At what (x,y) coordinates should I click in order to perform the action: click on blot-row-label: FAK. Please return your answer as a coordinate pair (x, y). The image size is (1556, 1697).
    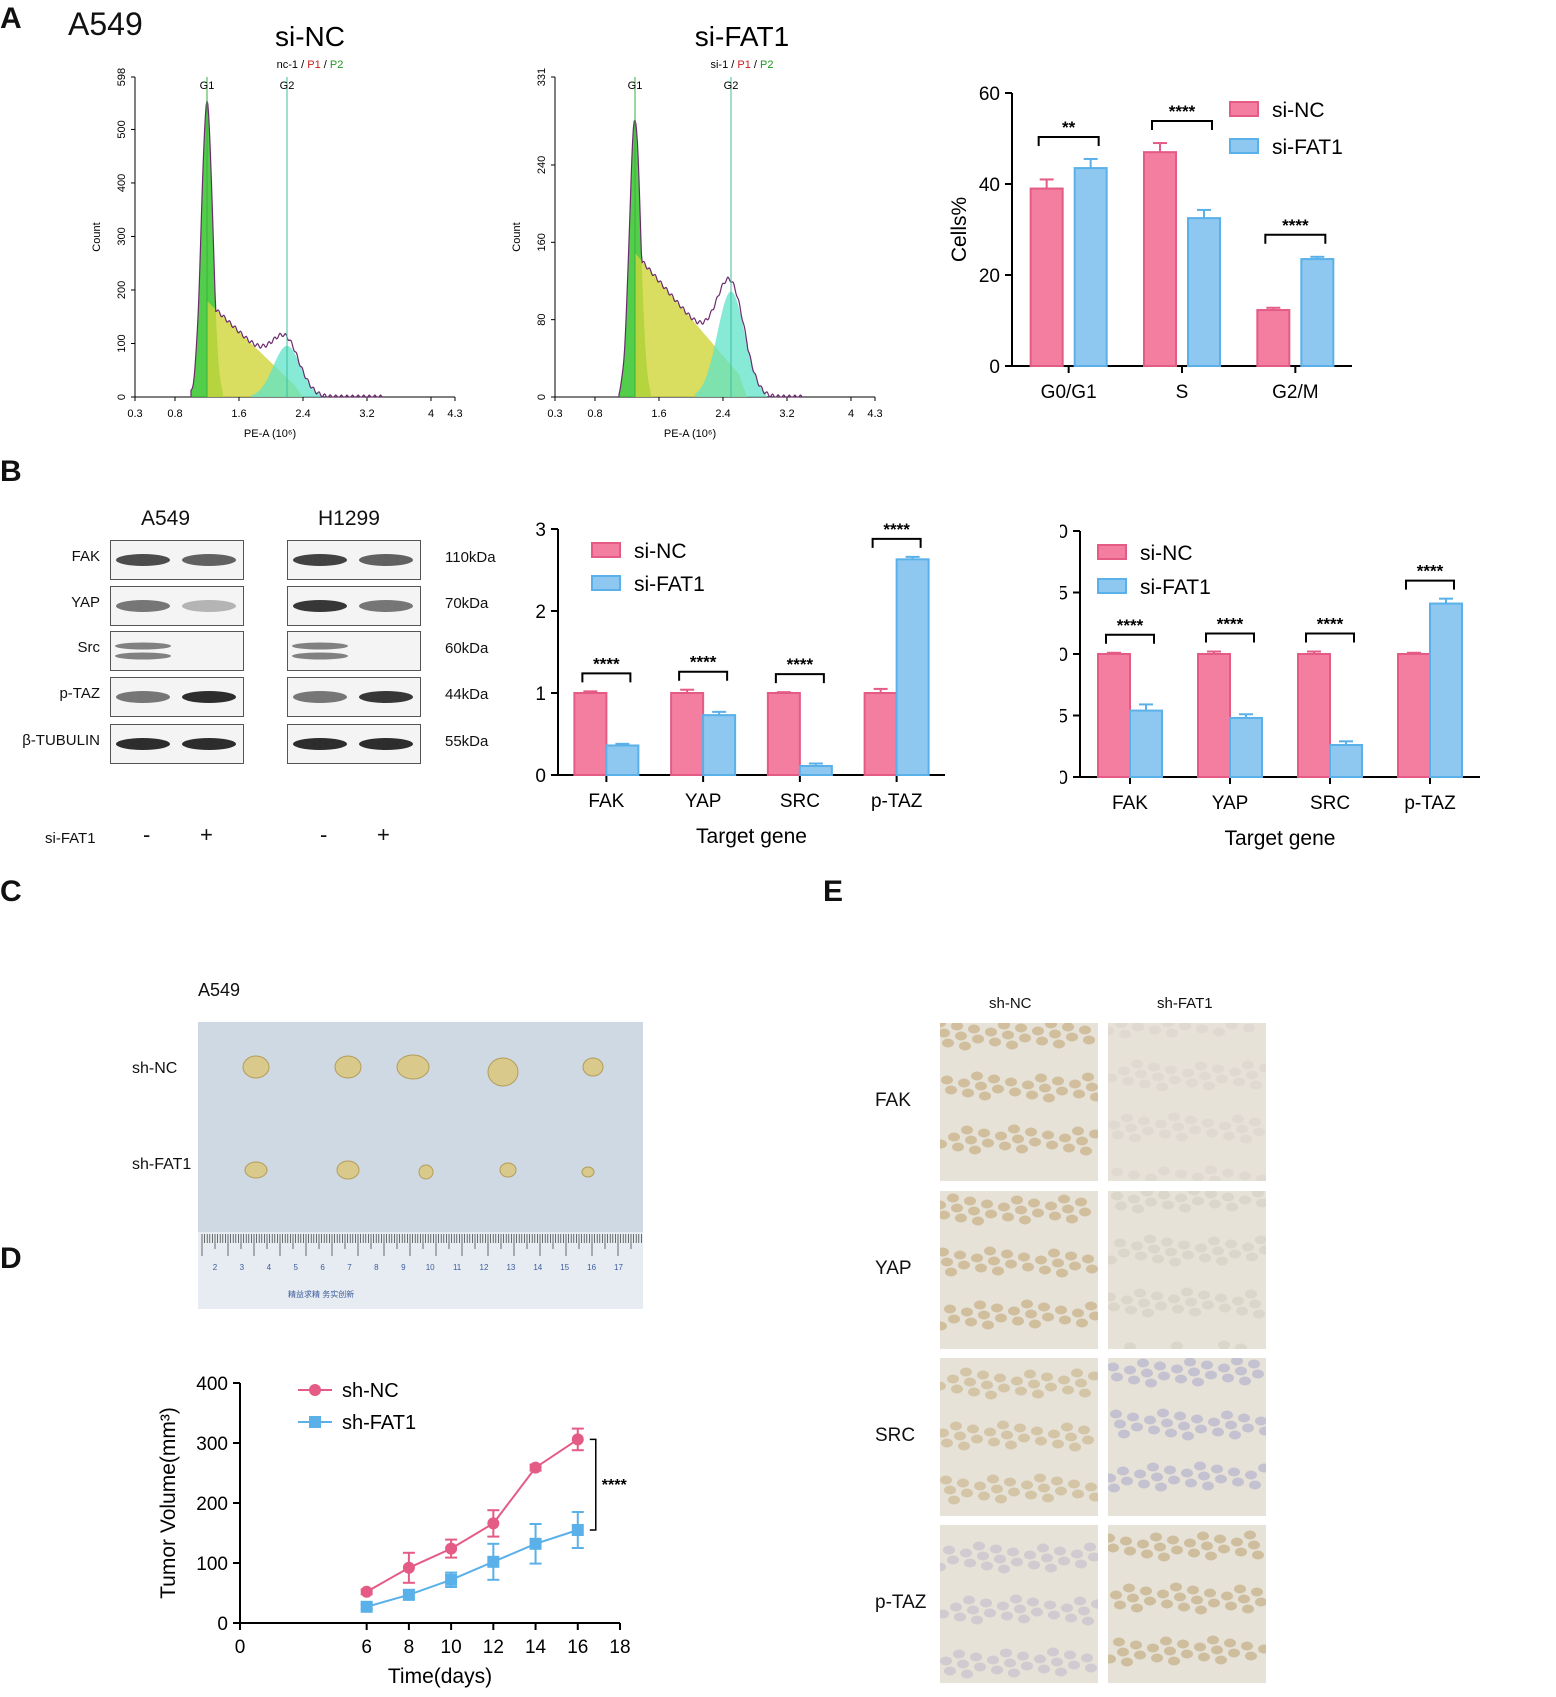
    Looking at the image, I should click on (85, 556).